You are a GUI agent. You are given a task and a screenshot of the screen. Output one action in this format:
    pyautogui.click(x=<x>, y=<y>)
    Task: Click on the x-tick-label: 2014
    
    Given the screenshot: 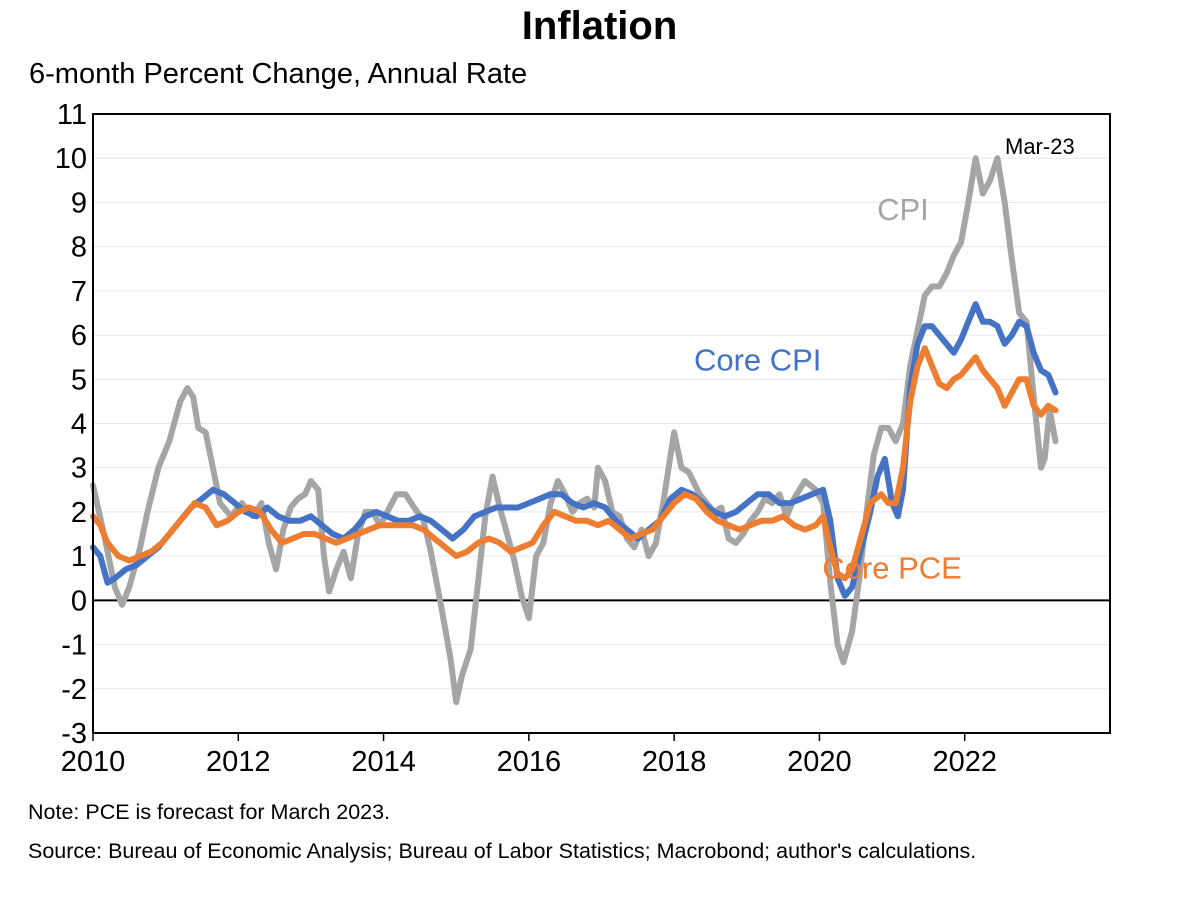 What is the action you would take?
    pyautogui.click(x=383, y=762)
    